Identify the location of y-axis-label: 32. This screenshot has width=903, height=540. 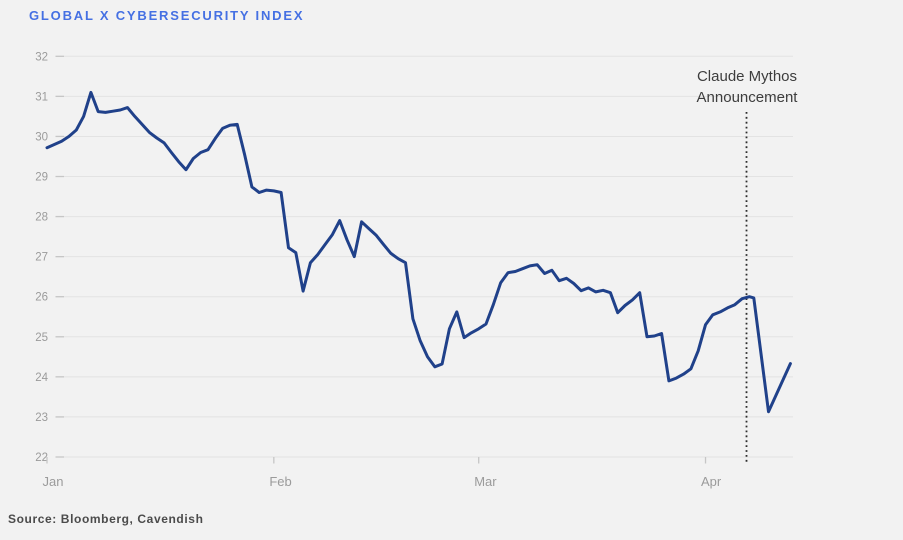
(41, 57).